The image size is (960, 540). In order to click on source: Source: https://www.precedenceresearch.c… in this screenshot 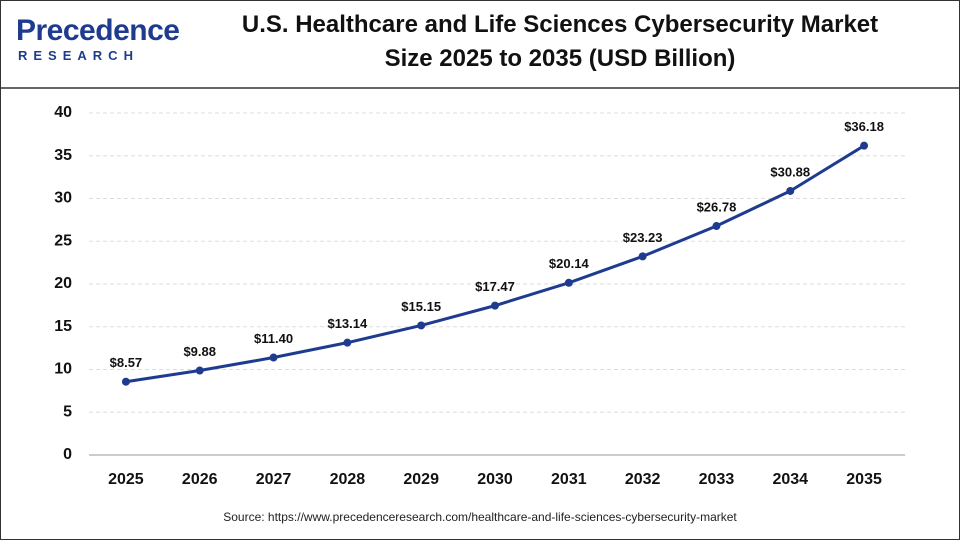, I will do `click(480, 517)`.